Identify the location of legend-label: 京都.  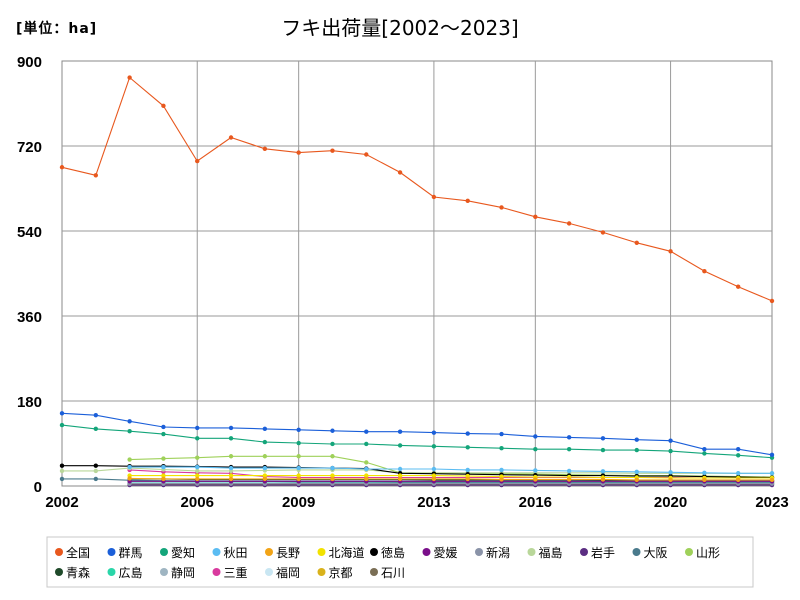
(341, 573).